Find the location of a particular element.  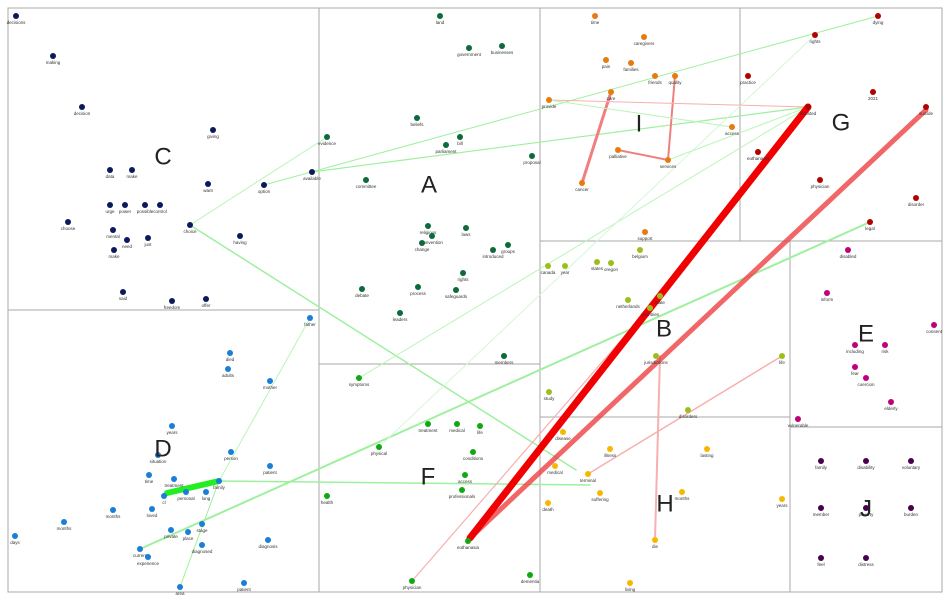

node-label: choice is located at coordinates (190, 231).